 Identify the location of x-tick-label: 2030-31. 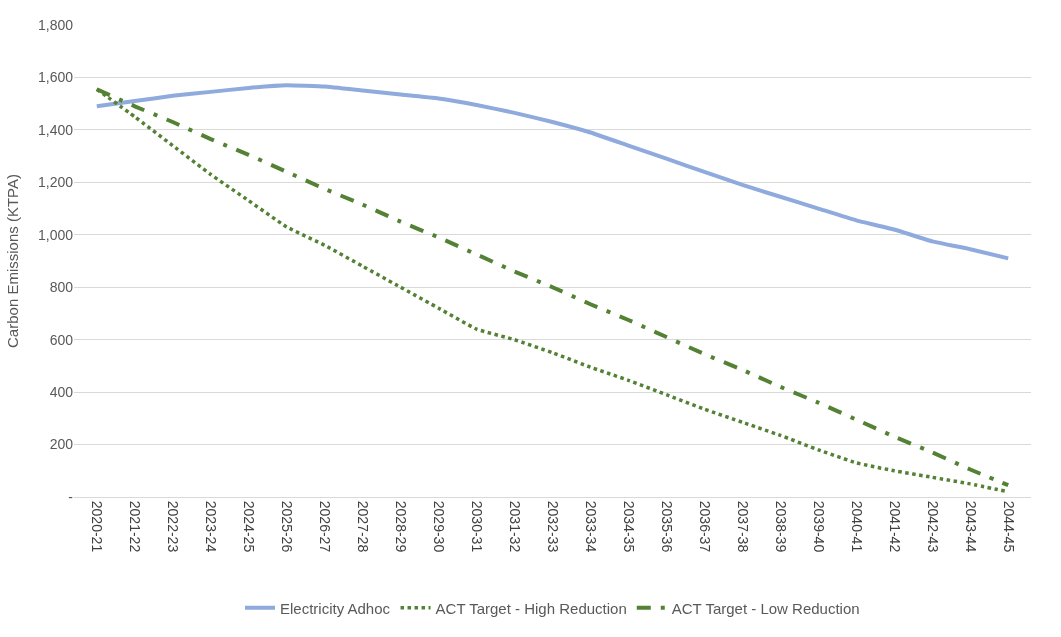
(477, 526).